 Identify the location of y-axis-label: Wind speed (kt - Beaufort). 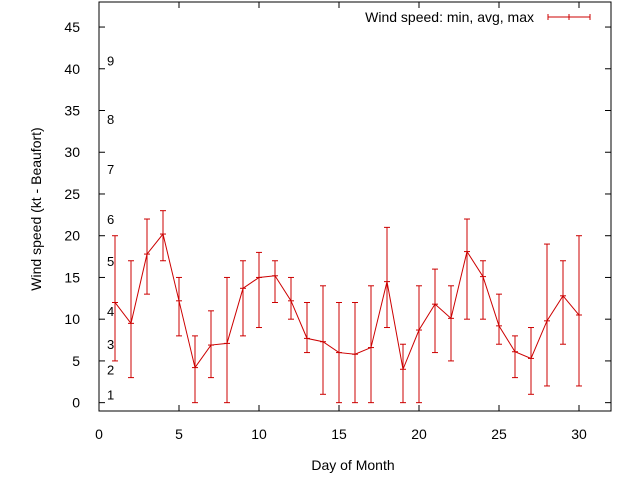
(36, 208).